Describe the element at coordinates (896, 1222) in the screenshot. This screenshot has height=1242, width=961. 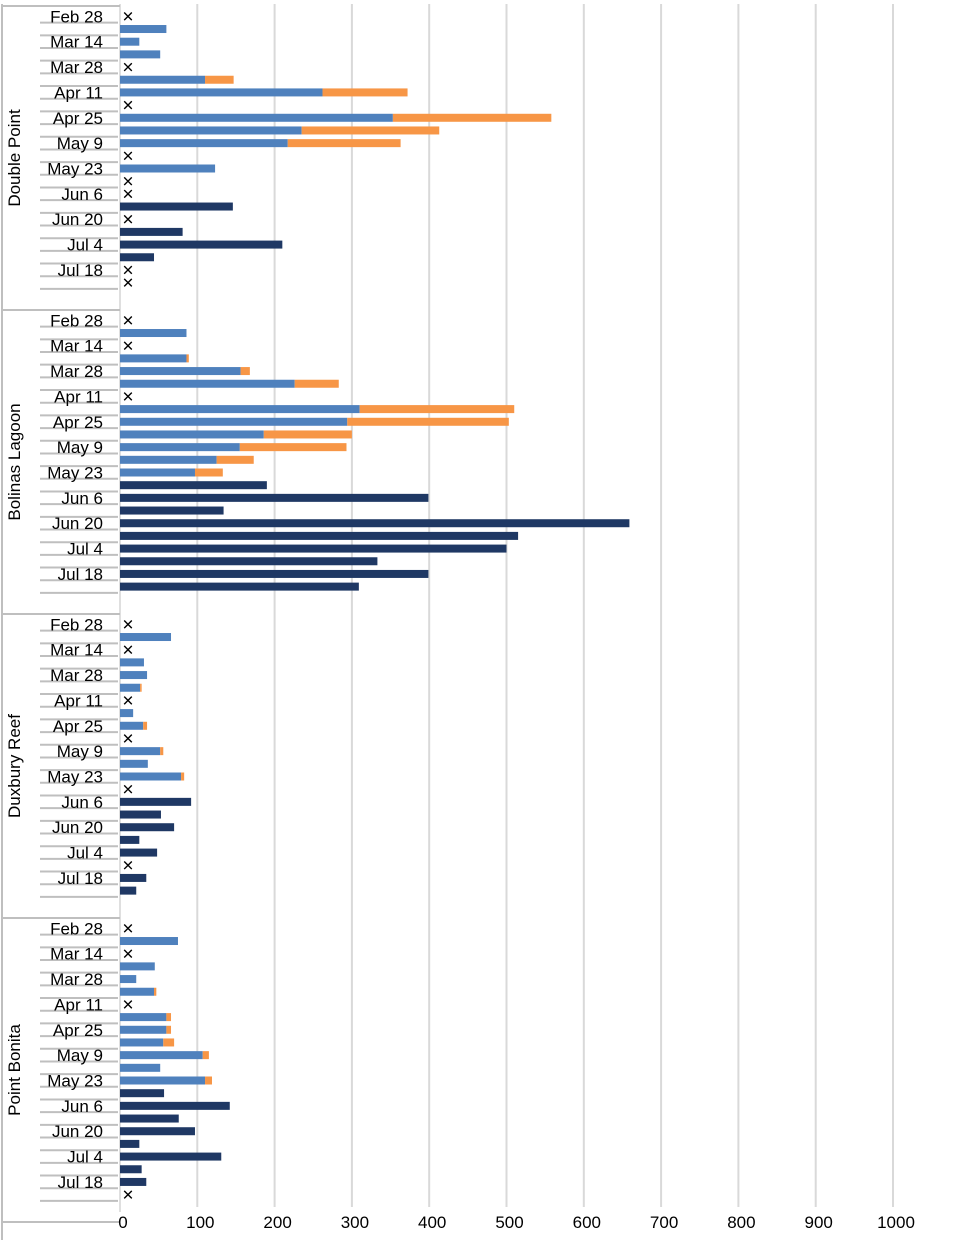
I see `x-tick-label: 1000` at that location.